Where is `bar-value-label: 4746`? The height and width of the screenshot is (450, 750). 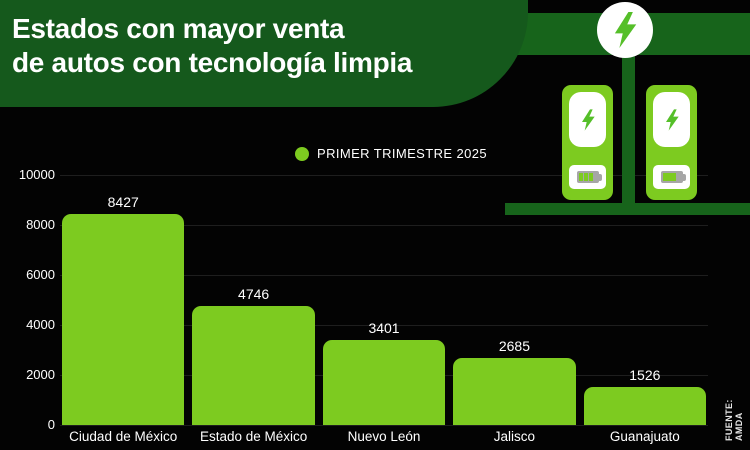 bar-value-label: 4746 is located at coordinates (254, 294).